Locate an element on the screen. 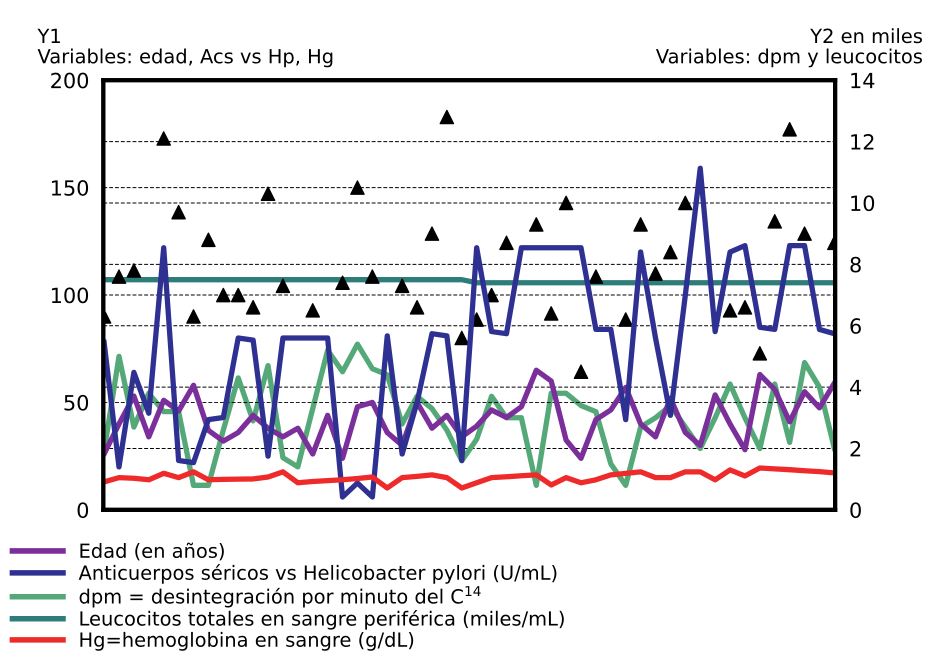  legend-label: dpm = desintegración por minuto del C$^{14}$ is located at coordinates (280, 597).